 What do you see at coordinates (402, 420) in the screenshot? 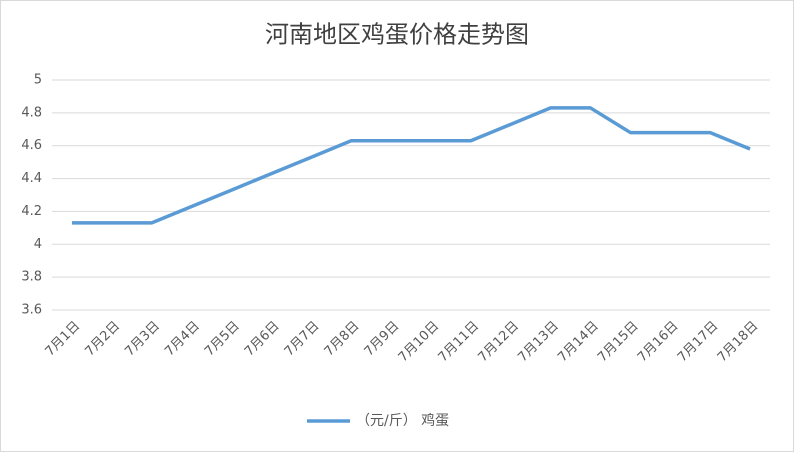
I see `legend-label: （元/斤） 鸡蛋` at bounding box center [402, 420].